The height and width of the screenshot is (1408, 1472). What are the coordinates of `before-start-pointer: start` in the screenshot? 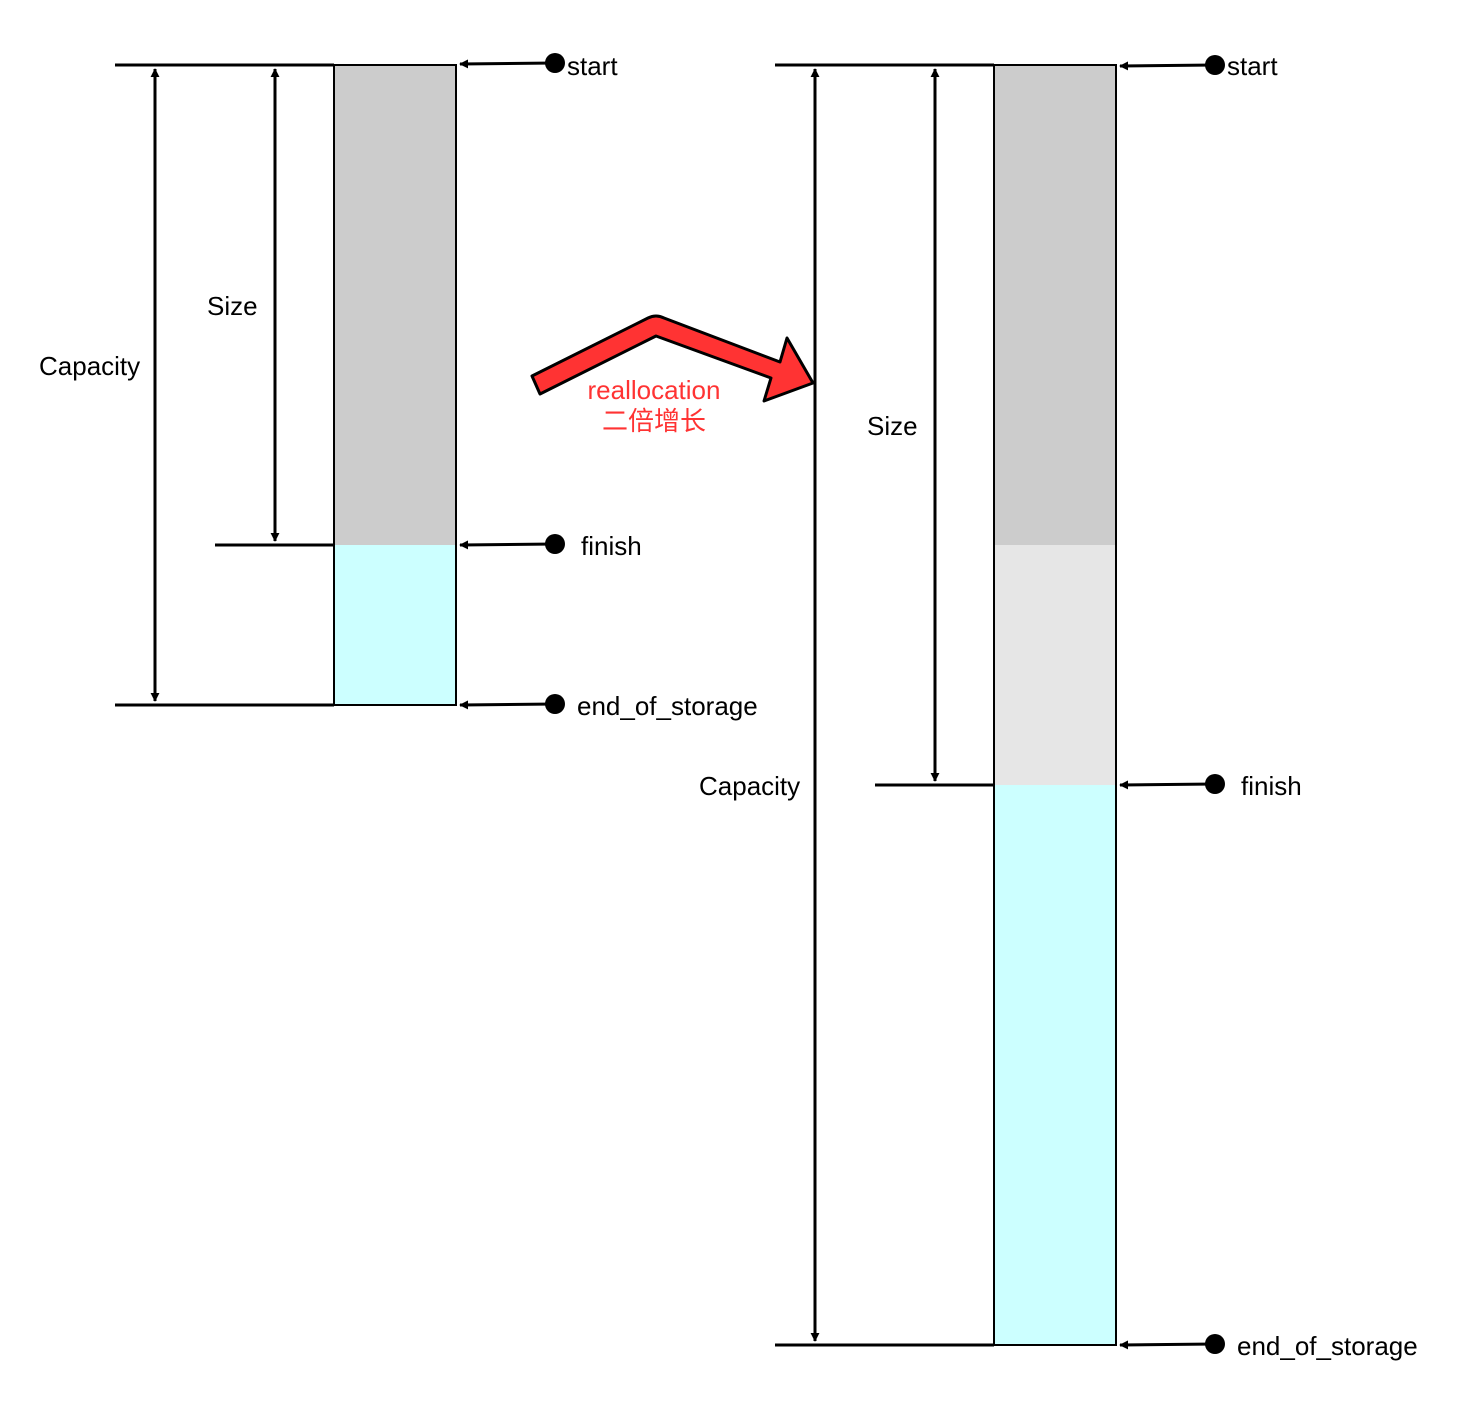 It's located at (538, 66).